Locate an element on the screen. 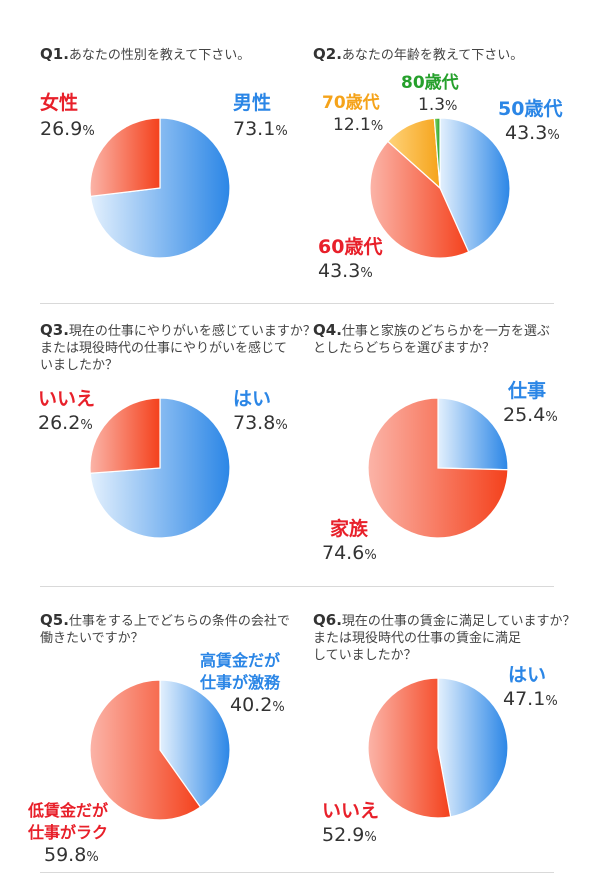 The width and height of the screenshot is (600, 878). q4-text: 仕事と家族のどちらかを一方を選ぶ としたらどちらを選びますか？ is located at coordinates (431, 340).